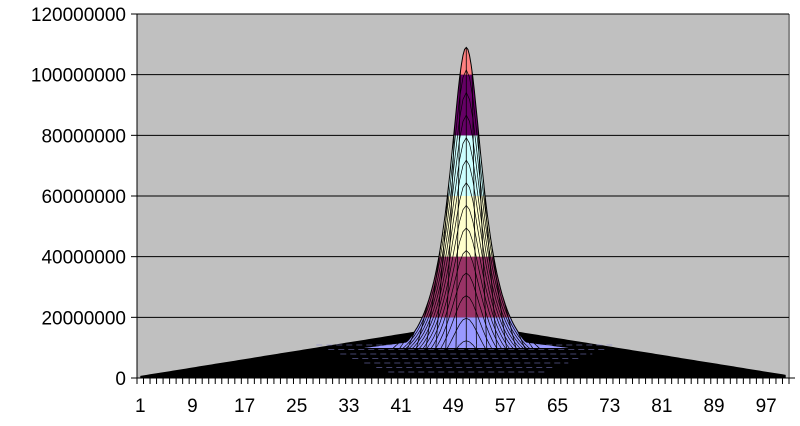  I want to click on y-tick-label: 120000000, so click(78, 15).